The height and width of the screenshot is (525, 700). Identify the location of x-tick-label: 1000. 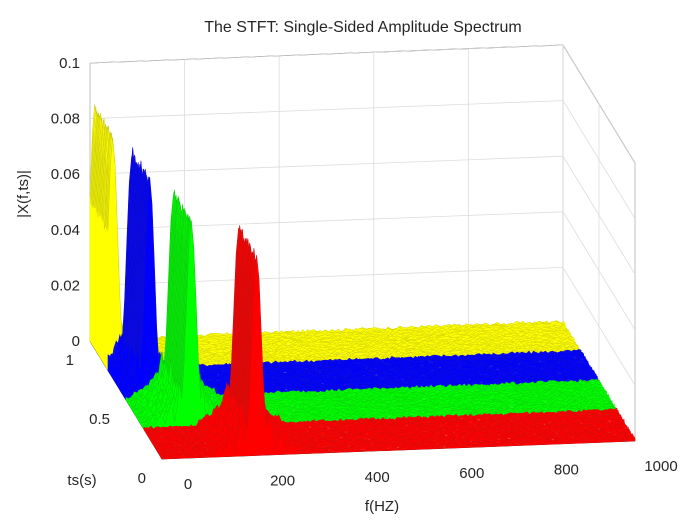
(660, 466).